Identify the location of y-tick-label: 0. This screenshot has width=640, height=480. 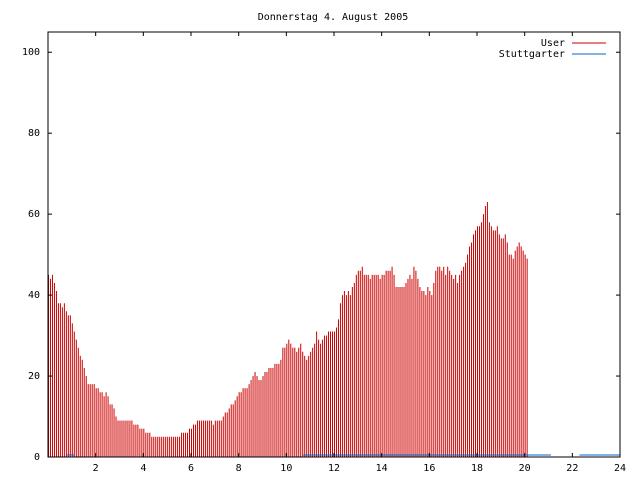
(37, 457).